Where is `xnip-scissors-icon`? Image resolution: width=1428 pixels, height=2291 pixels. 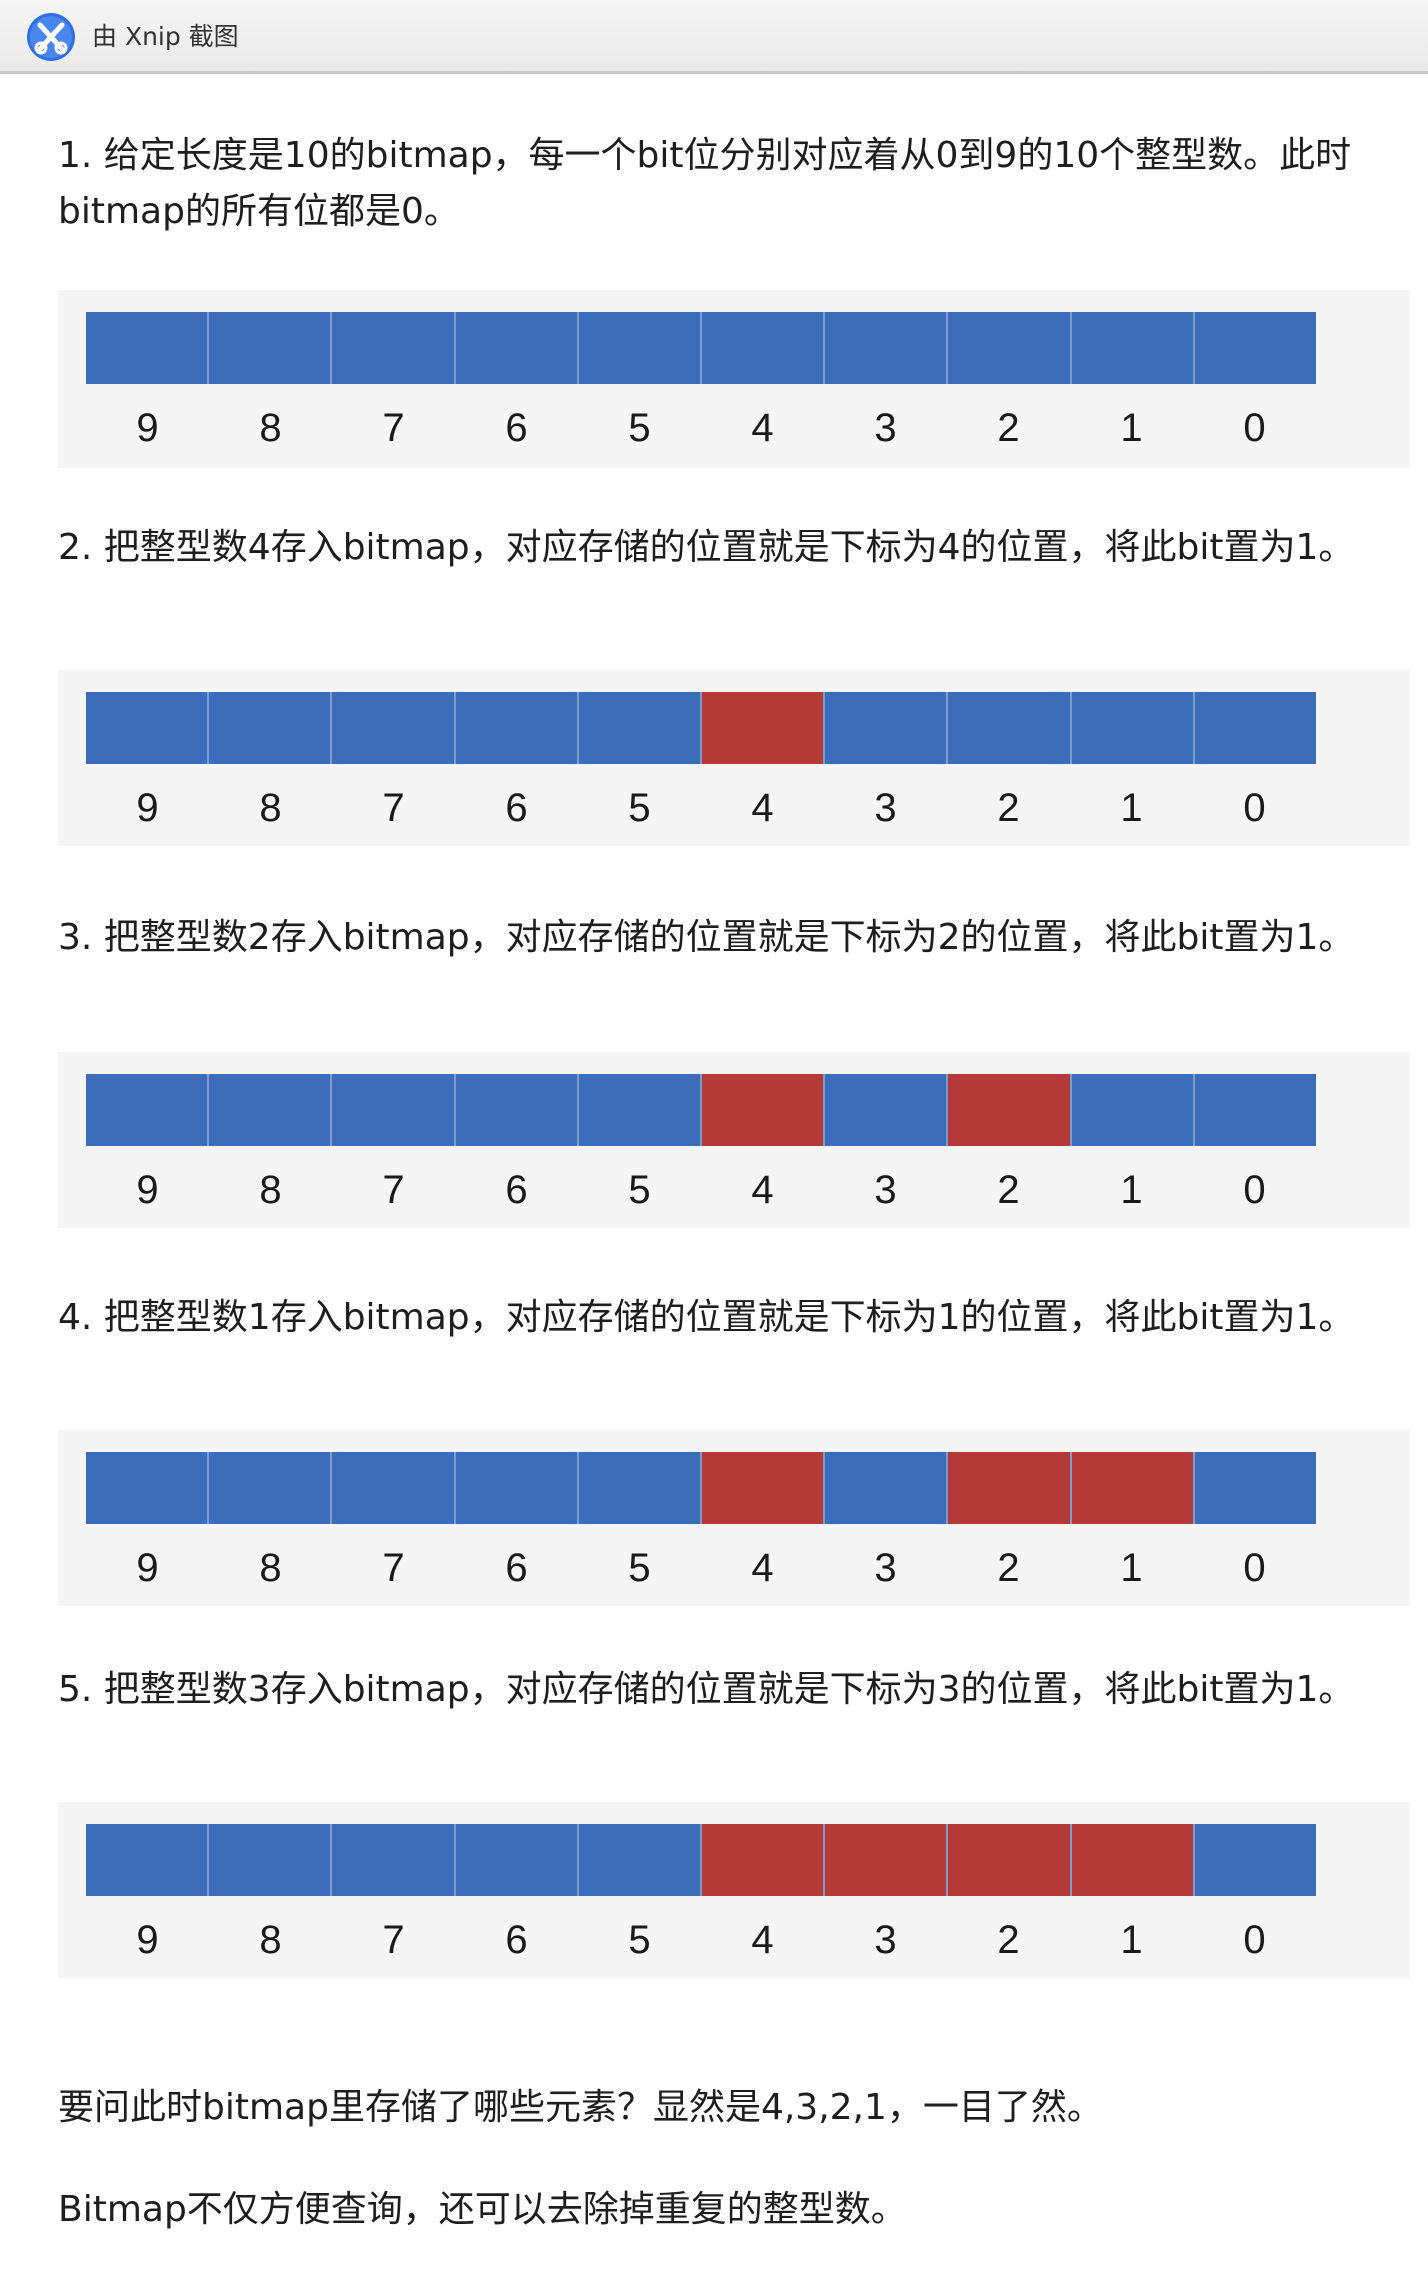
xnip-scissors-icon is located at coordinates (51, 37).